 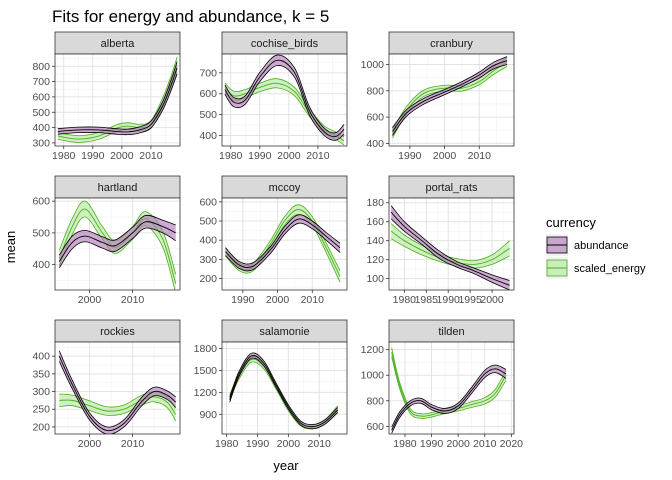 I want to click on panel-hartland: hartland 2000 2010 400 500 600, so click(x=106, y=240).